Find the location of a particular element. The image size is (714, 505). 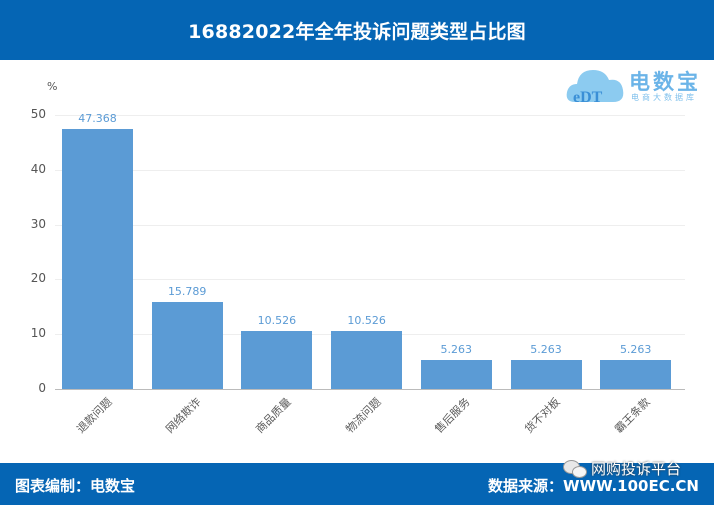

x-tick-label: 退款问题 is located at coordinates (94, 415).